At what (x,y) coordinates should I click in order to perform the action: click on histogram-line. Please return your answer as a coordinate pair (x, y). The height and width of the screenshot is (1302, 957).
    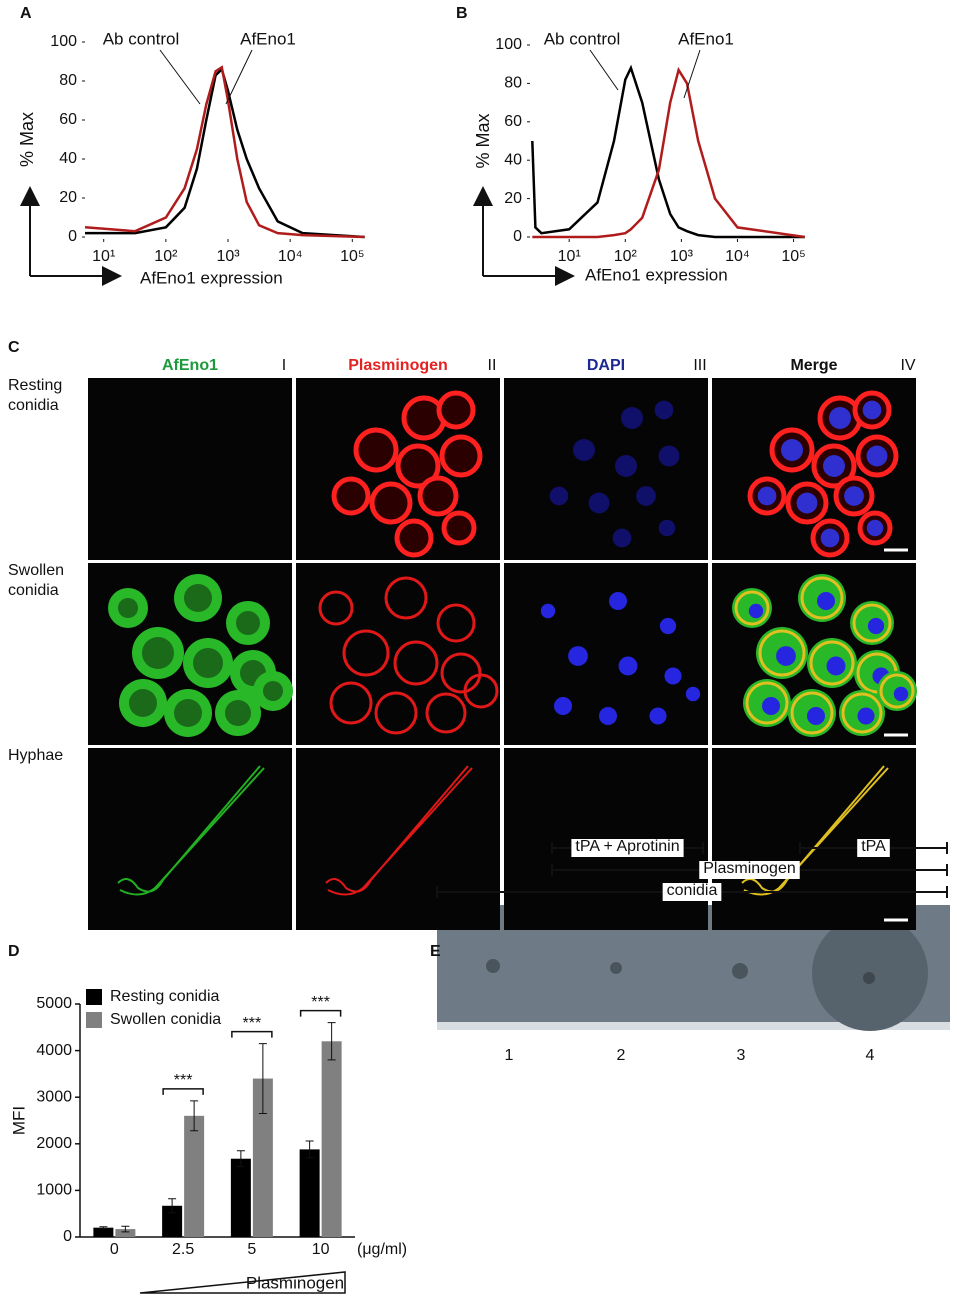
    Looking at the image, I should click on (224, 152).